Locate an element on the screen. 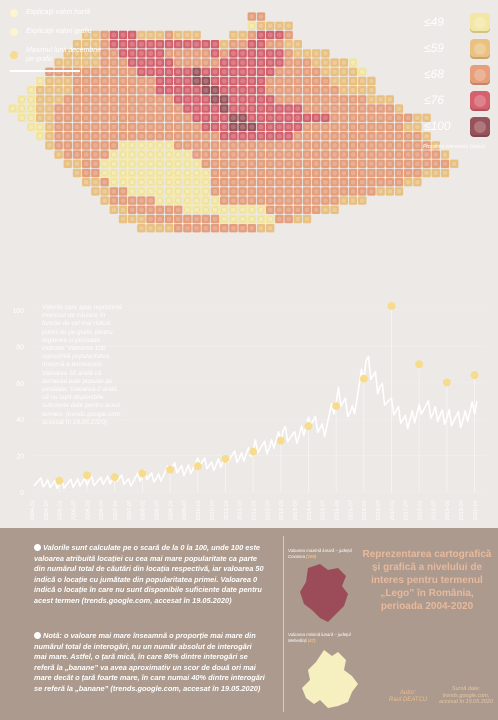 This screenshot has height=720, width=498. legend-dot-icon is located at coordinates (14, 12).